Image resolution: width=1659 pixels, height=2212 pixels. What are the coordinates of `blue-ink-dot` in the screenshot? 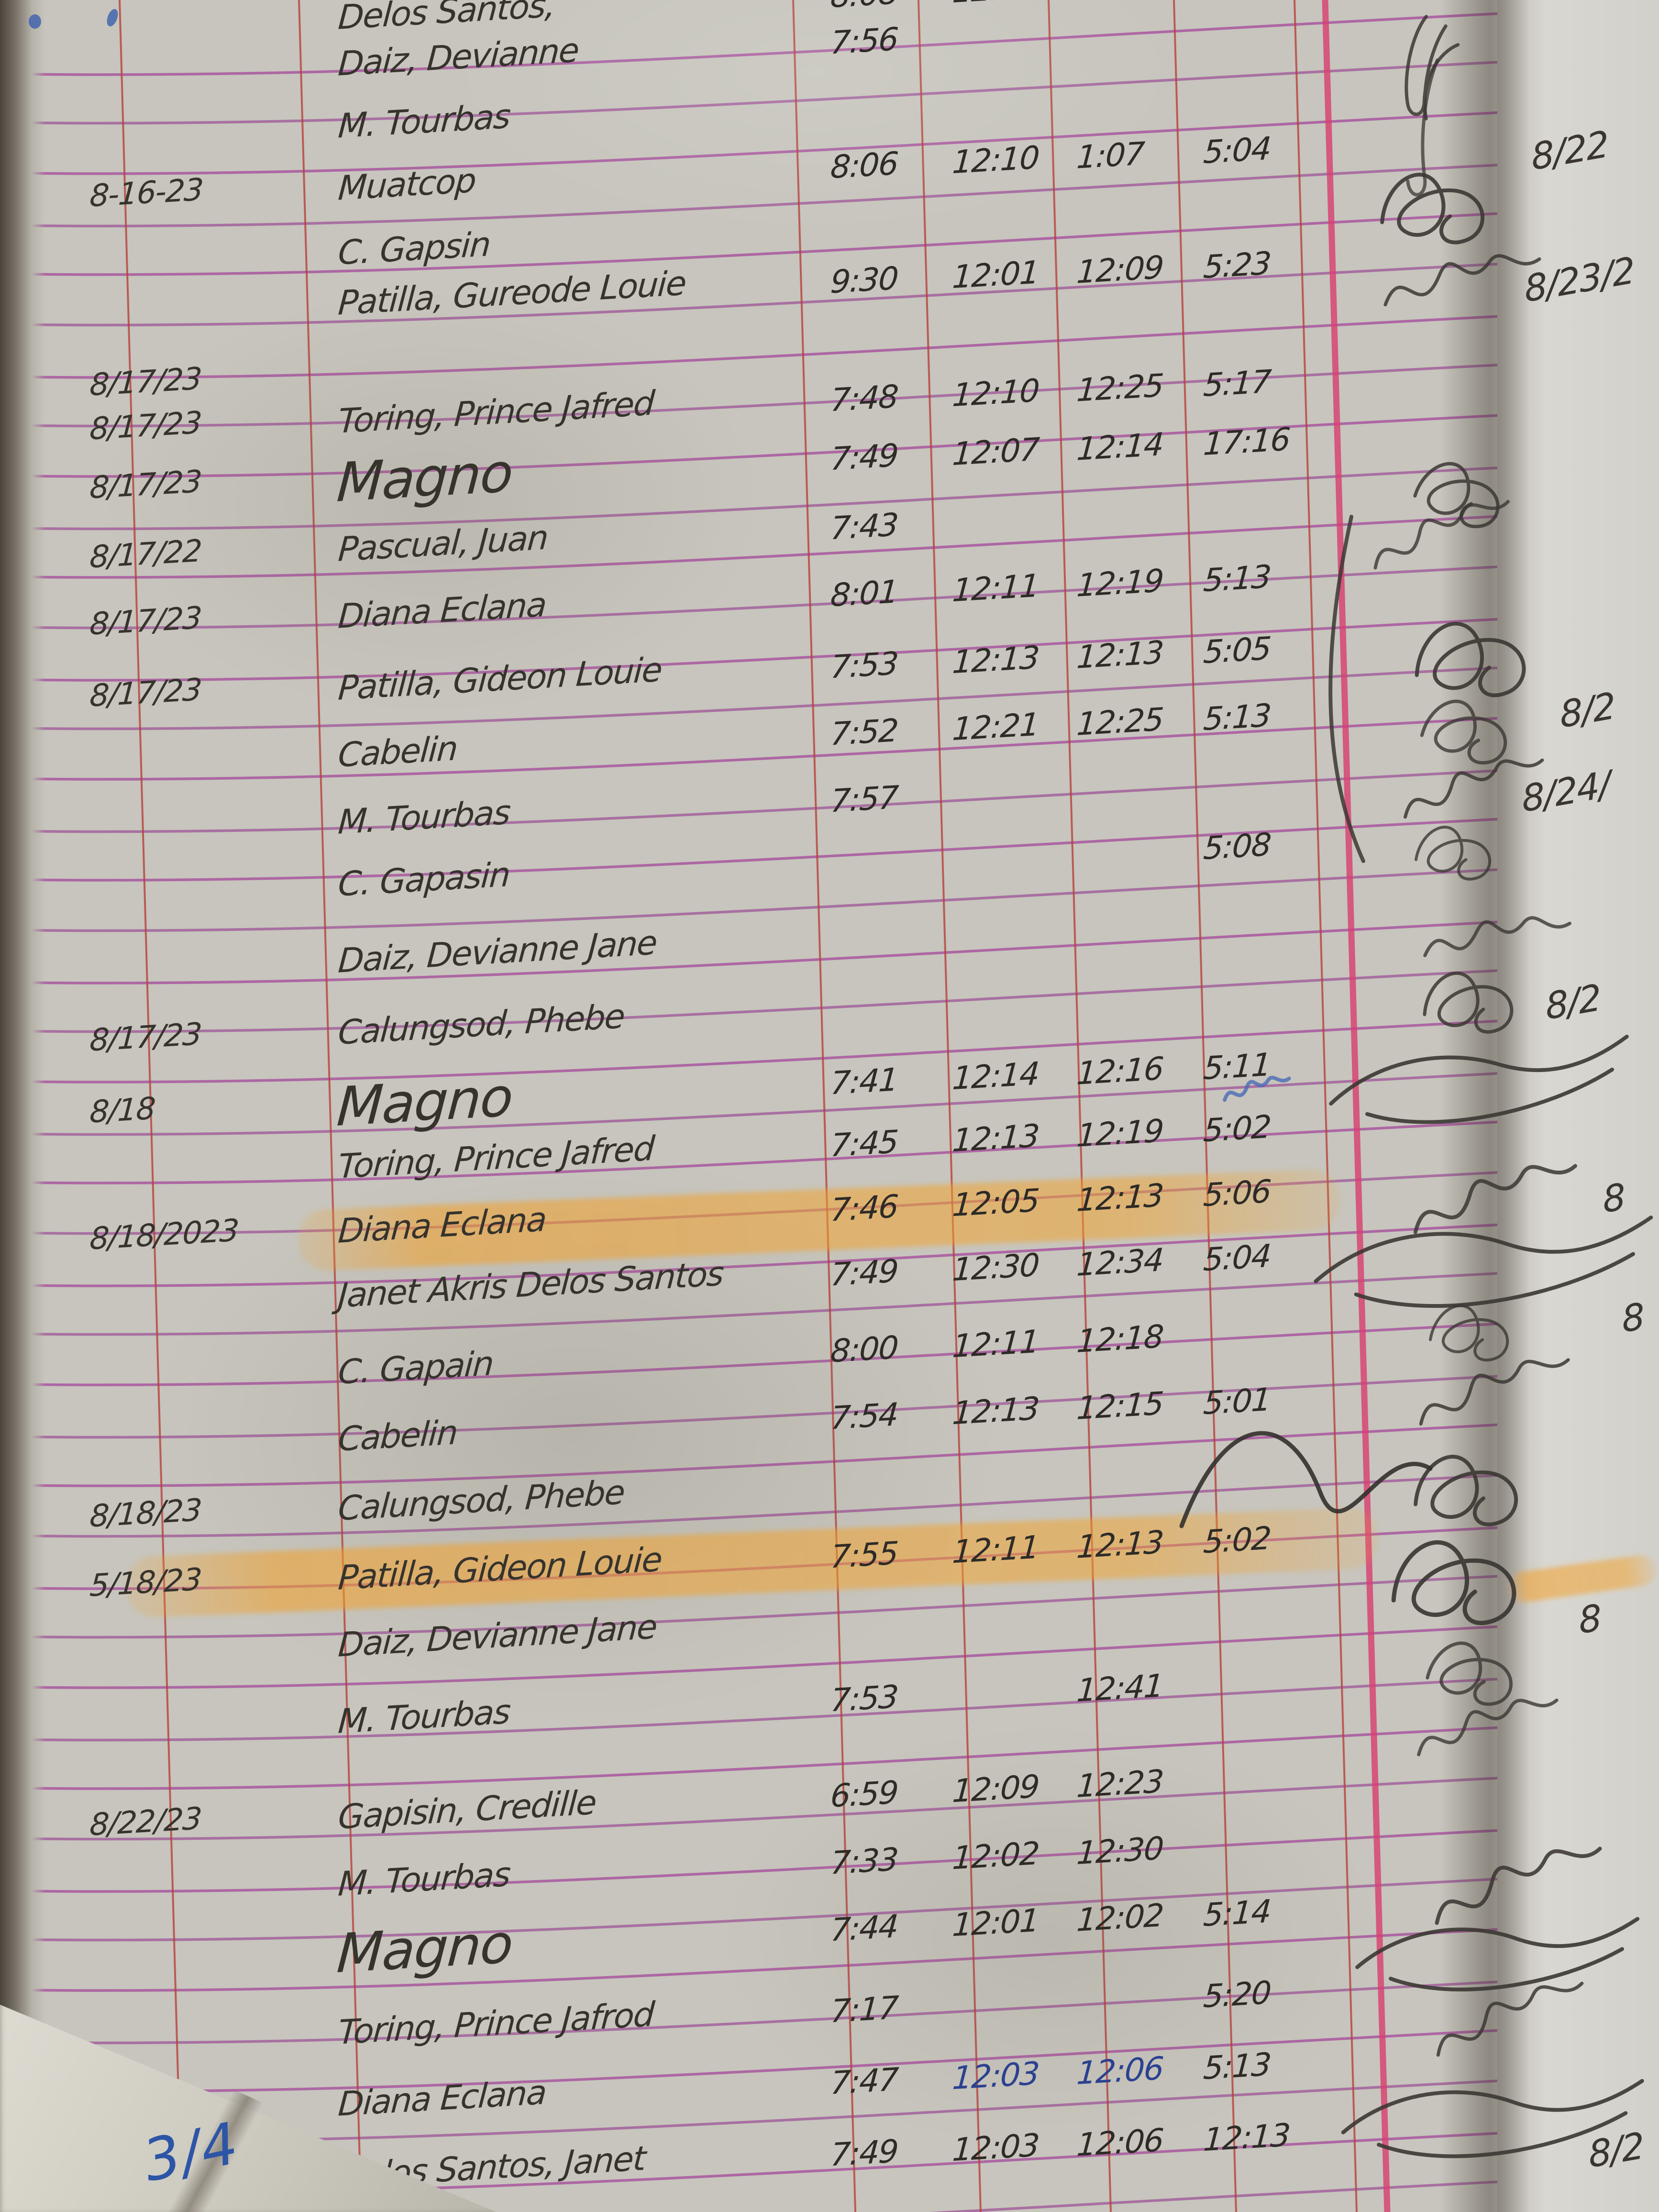 It's located at (35, 21).